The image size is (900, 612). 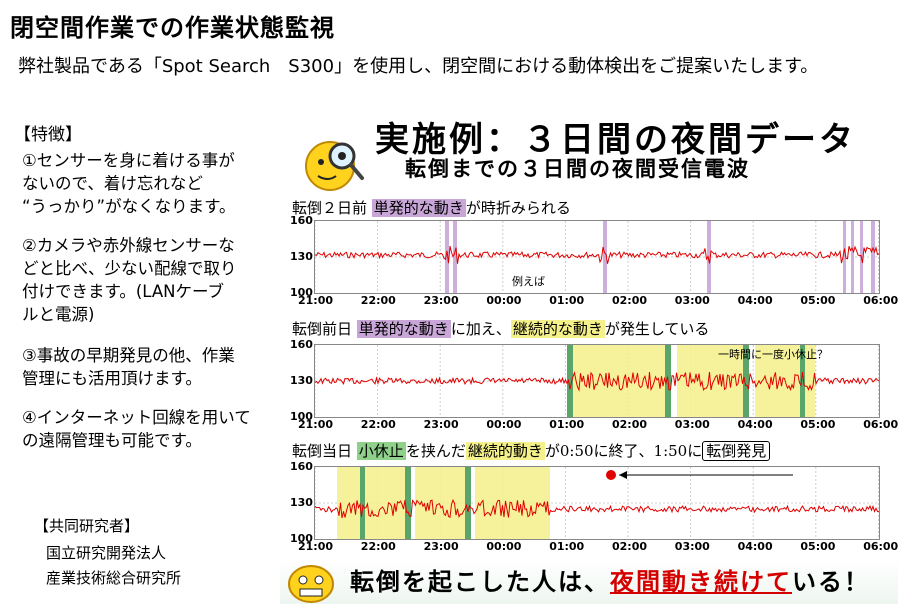 What do you see at coordinates (528, 281) in the screenshot?
I see `day1-note: 例えば` at bounding box center [528, 281].